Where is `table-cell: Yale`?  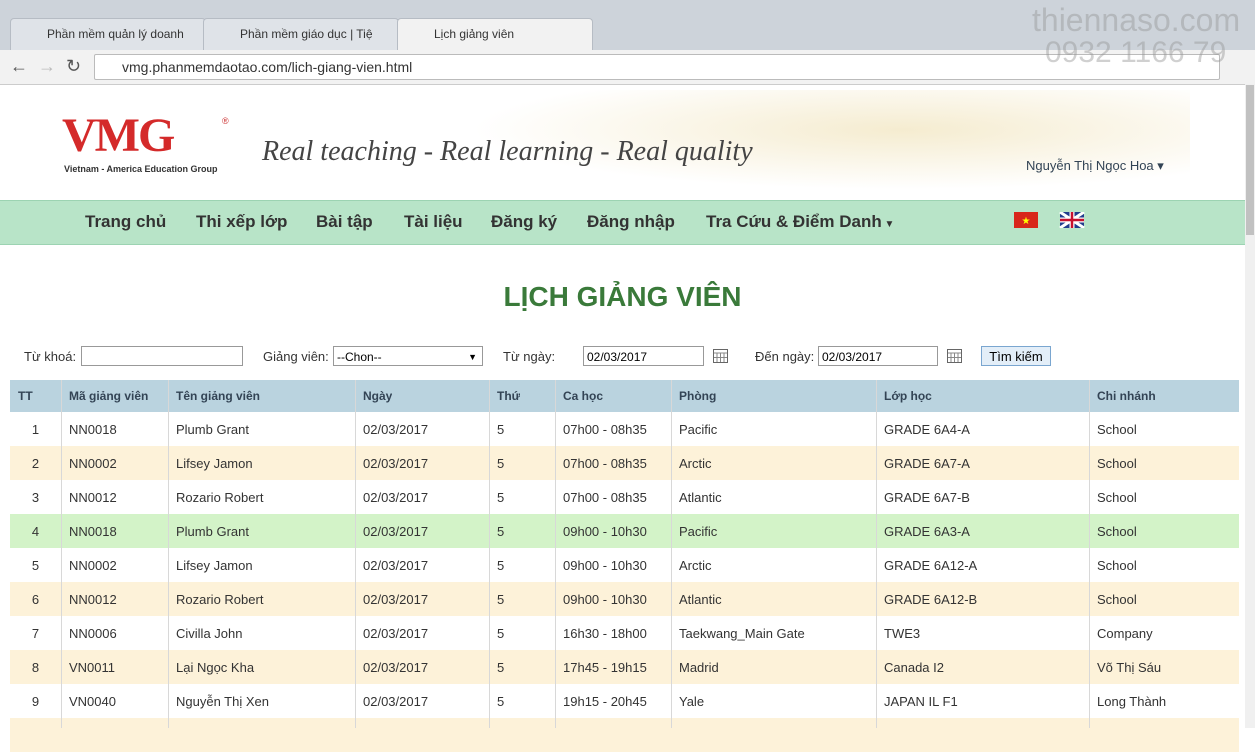 table-cell: Yale is located at coordinates (692, 701).